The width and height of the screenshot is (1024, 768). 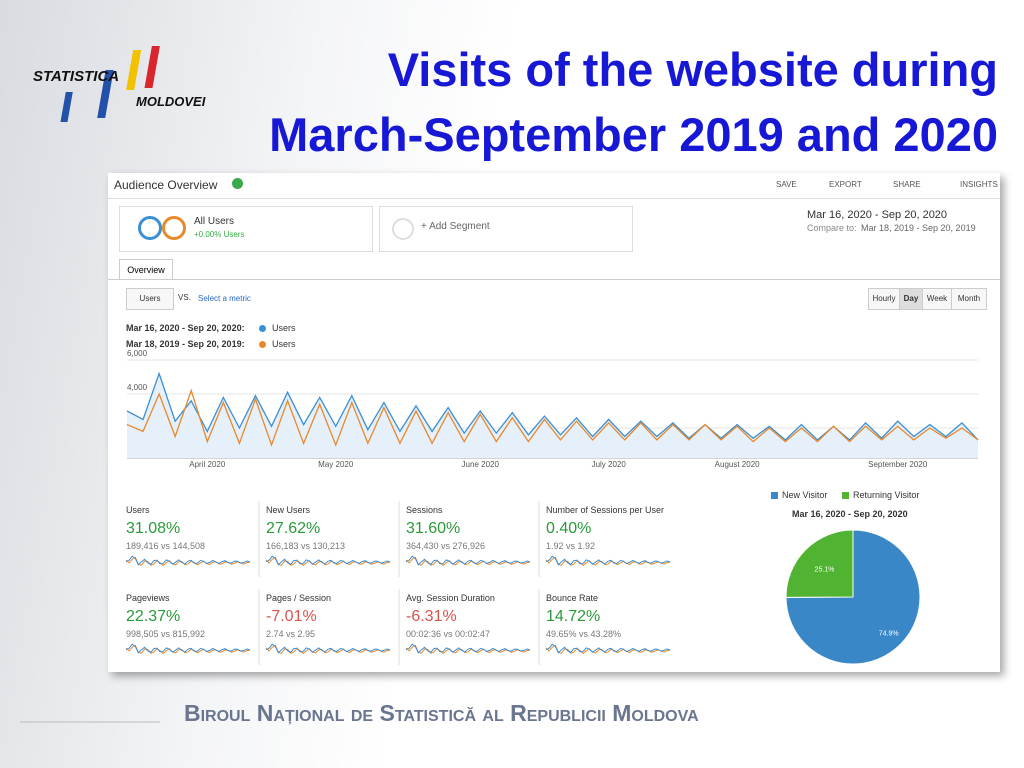 I want to click on metric-value: 14.72%, so click(x=573, y=616).